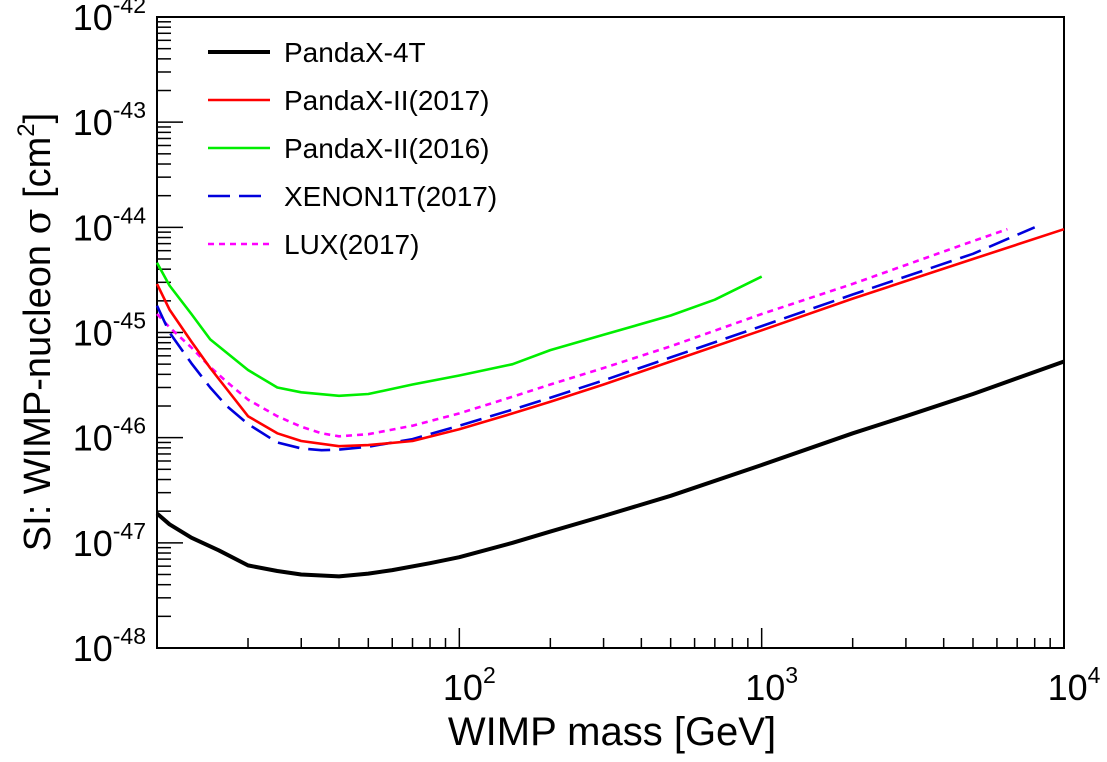  Describe the element at coordinates (390, 196) in the screenshot. I see `legend-label: XENON1T(2017)` at that location.